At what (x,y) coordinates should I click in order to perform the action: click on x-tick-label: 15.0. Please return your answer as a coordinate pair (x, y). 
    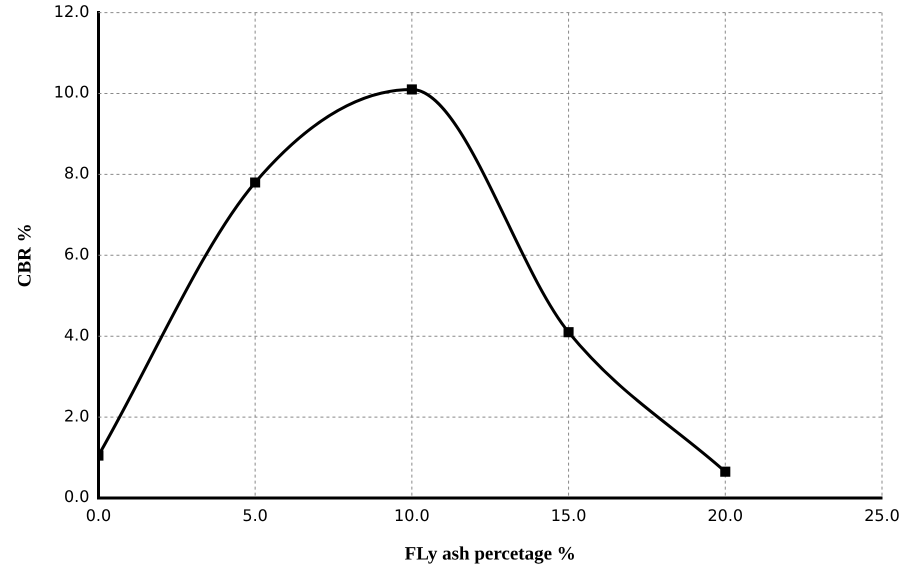
    Looking at the image, I should click on (568, 515).